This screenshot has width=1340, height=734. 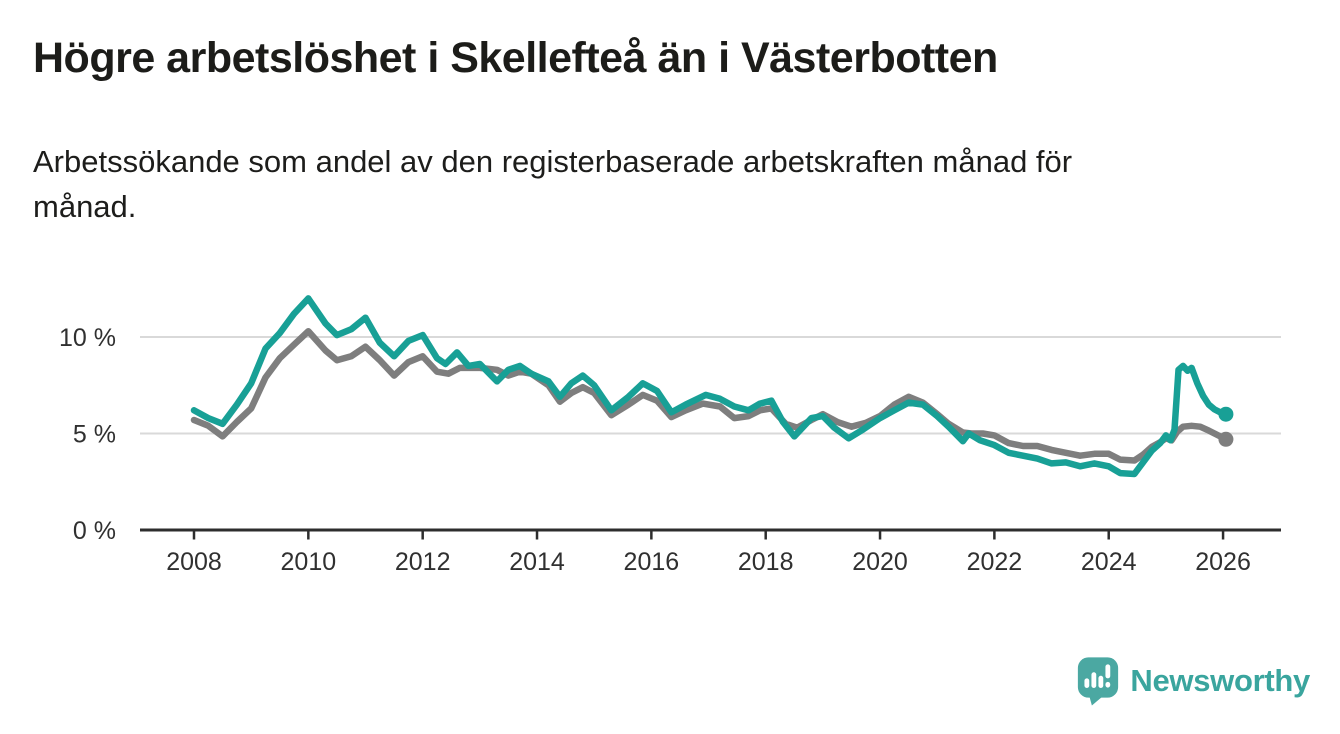 I want to click on end-dot-skellefteå, so click(x=1226, y=414).